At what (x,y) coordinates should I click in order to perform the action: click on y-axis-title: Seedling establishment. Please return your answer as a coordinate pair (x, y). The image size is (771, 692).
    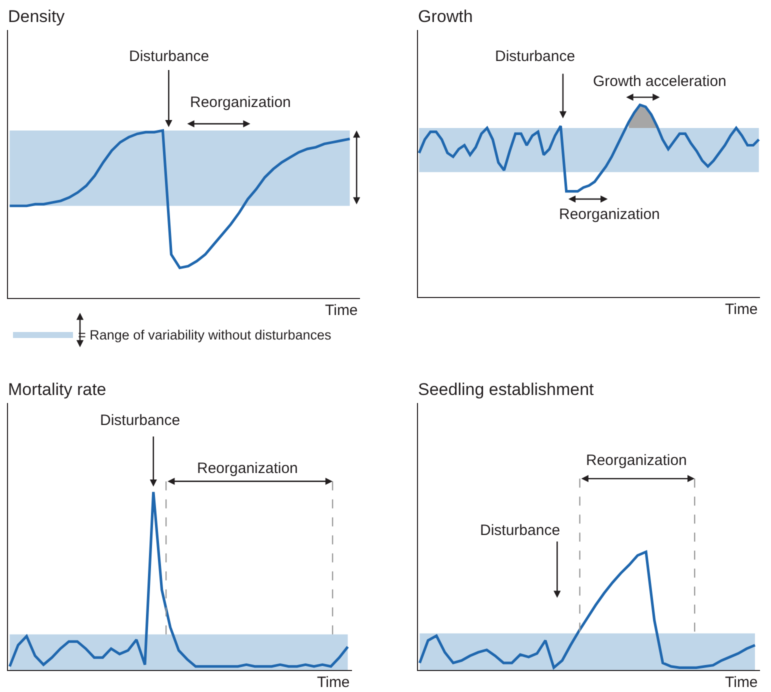
    Looking at the image, I should click on (506, 389).